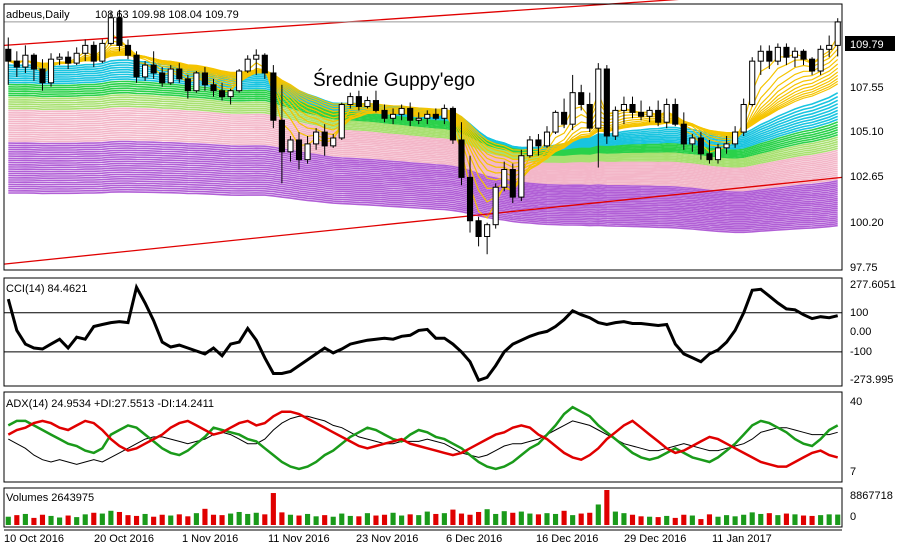 The width and height of the screenshot is (900, 554). I want to click on adx-tick-7: 7, so click(853, 472).